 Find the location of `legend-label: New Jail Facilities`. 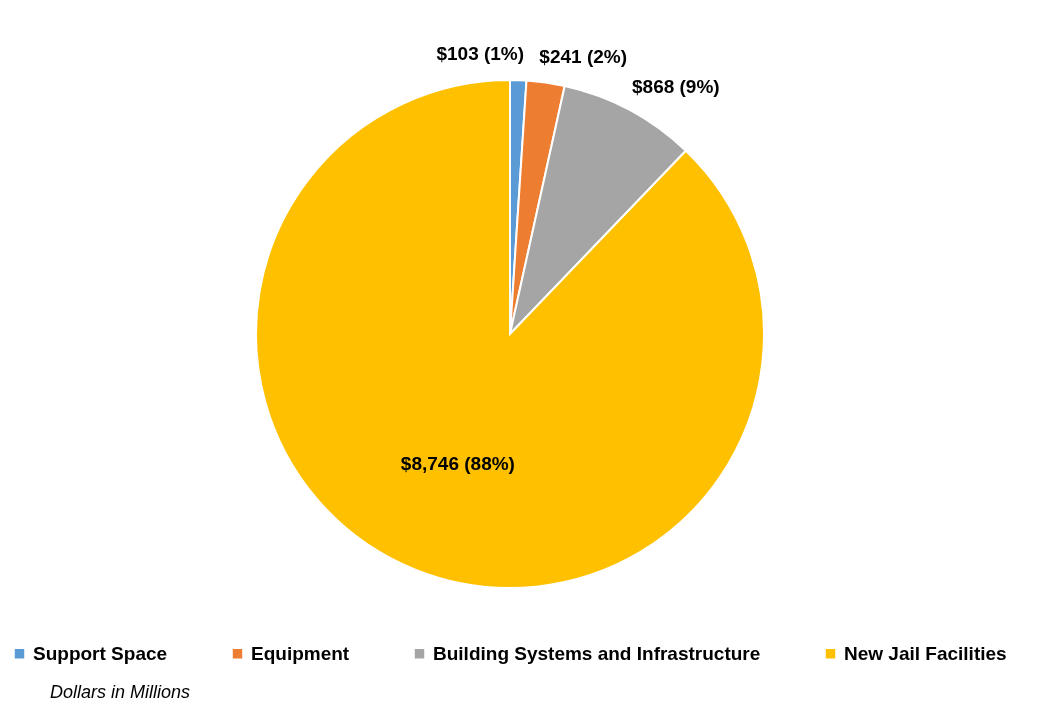

legend-label: New Jail Facilities is located at coordinates (925, 653).